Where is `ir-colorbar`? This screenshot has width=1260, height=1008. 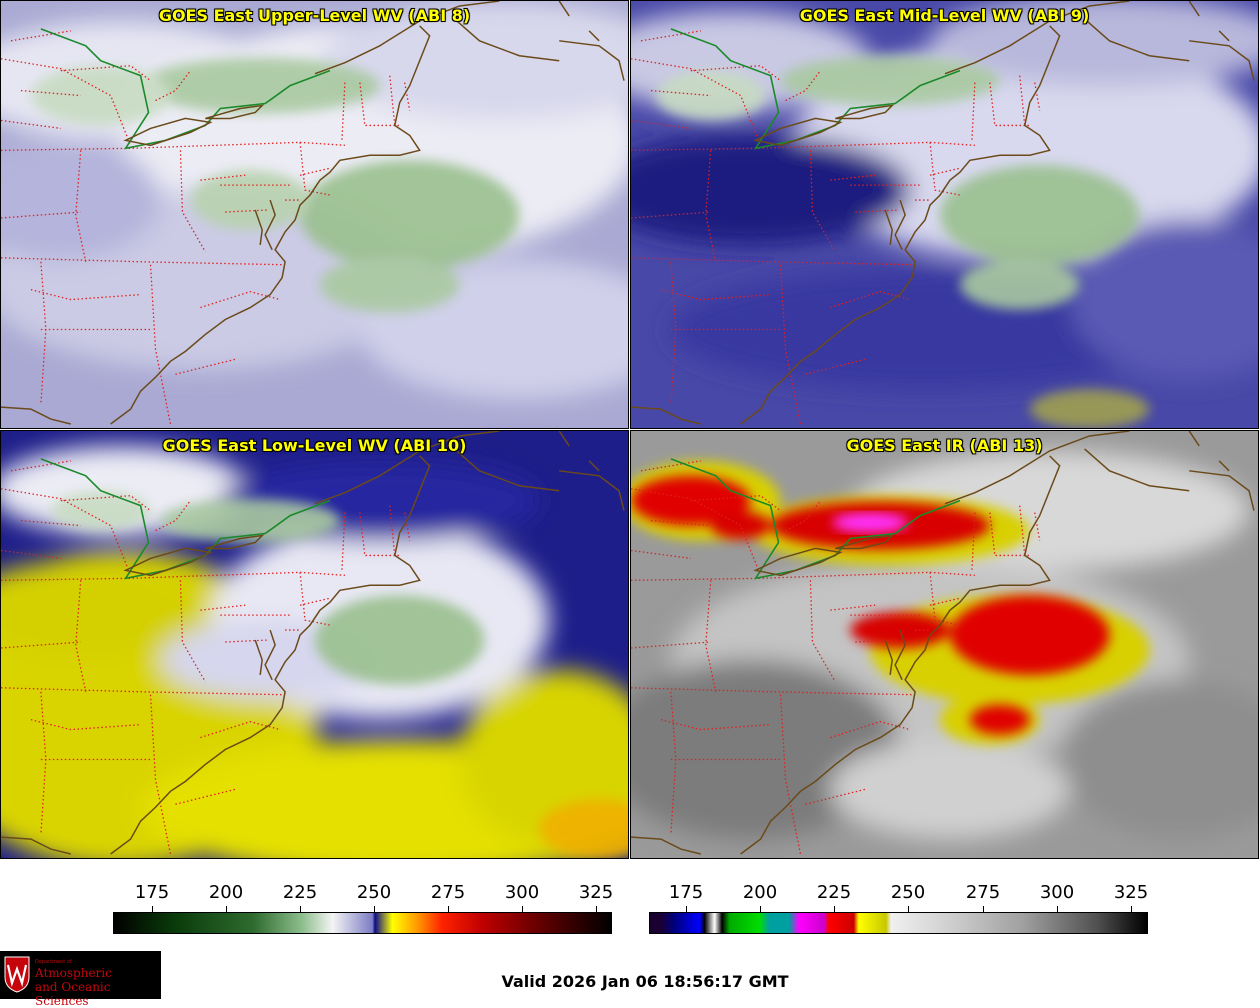 ir-colorbar is located at coordinates (898, 923).